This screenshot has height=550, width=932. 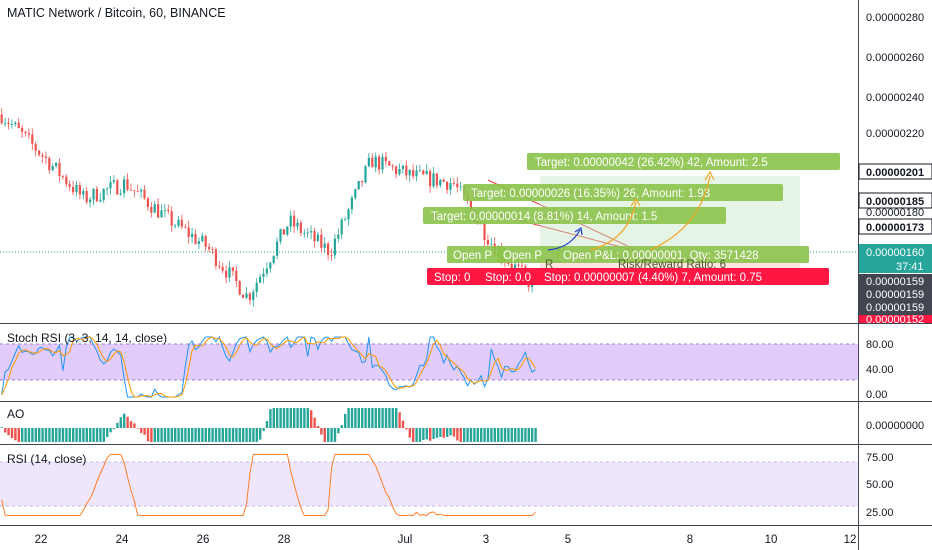 I want to click on rsi-axis: 75.00 50.00 25.00, so click(x=880, y=485).